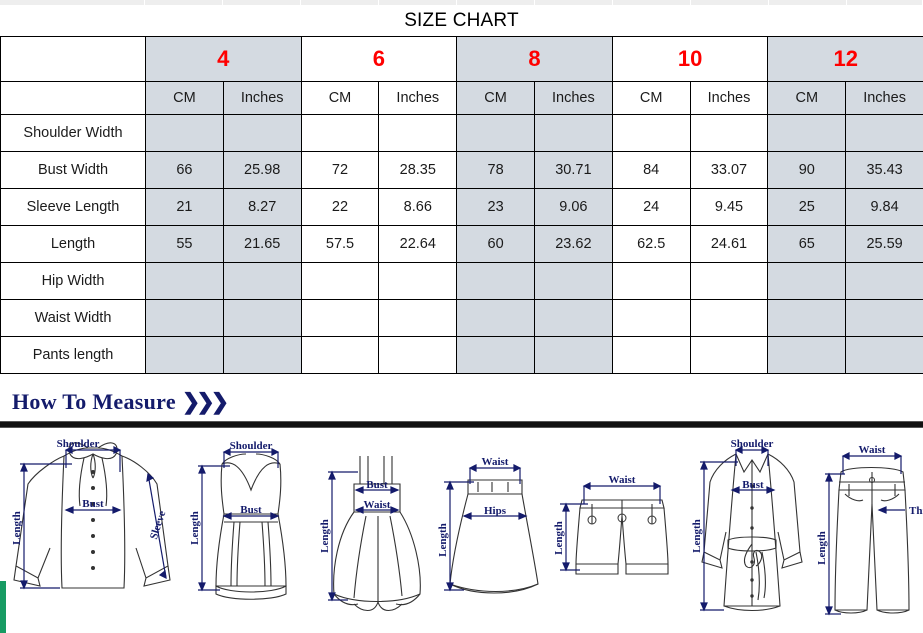 The height and width of the screenshot is (633, 923). What do you see at coordinates (753, 485) in the screenshot?
I see `label-bust: Bust` at bounding box center [753, 485].